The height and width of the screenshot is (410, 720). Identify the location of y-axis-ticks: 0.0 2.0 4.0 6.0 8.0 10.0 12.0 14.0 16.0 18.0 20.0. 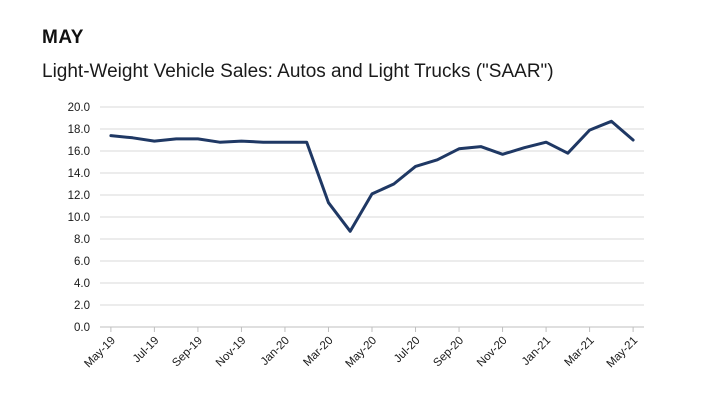
(79, 218).